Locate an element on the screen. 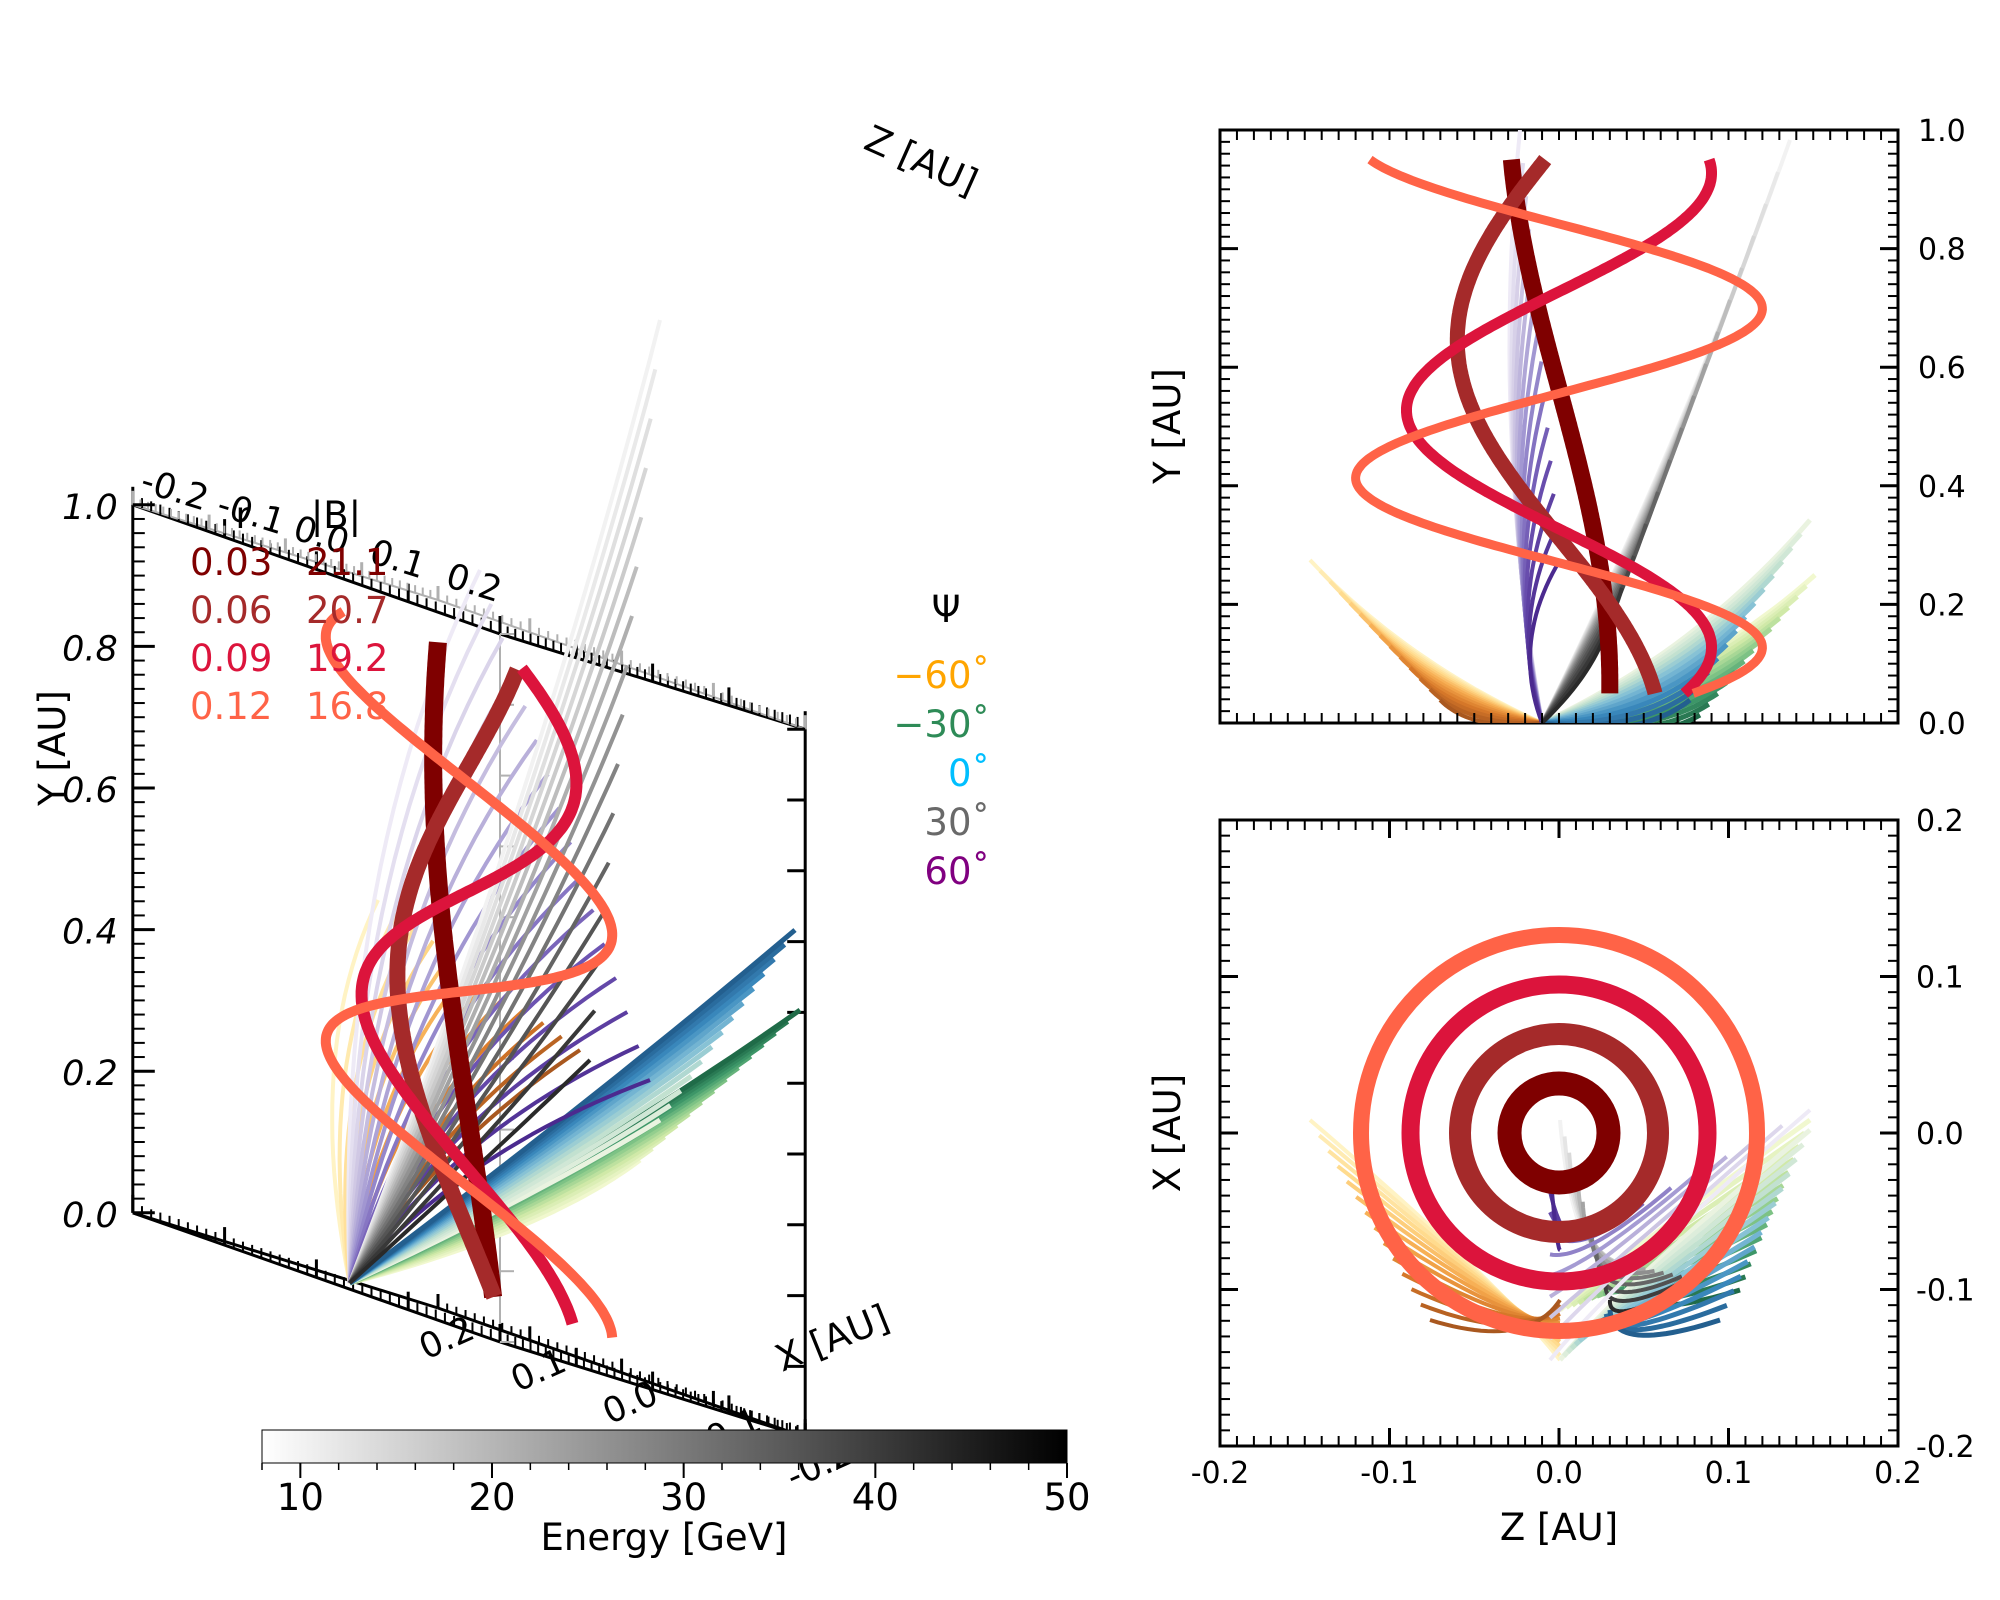  colorbar-tick-label: 20 is located at coordinates (491, 1497).